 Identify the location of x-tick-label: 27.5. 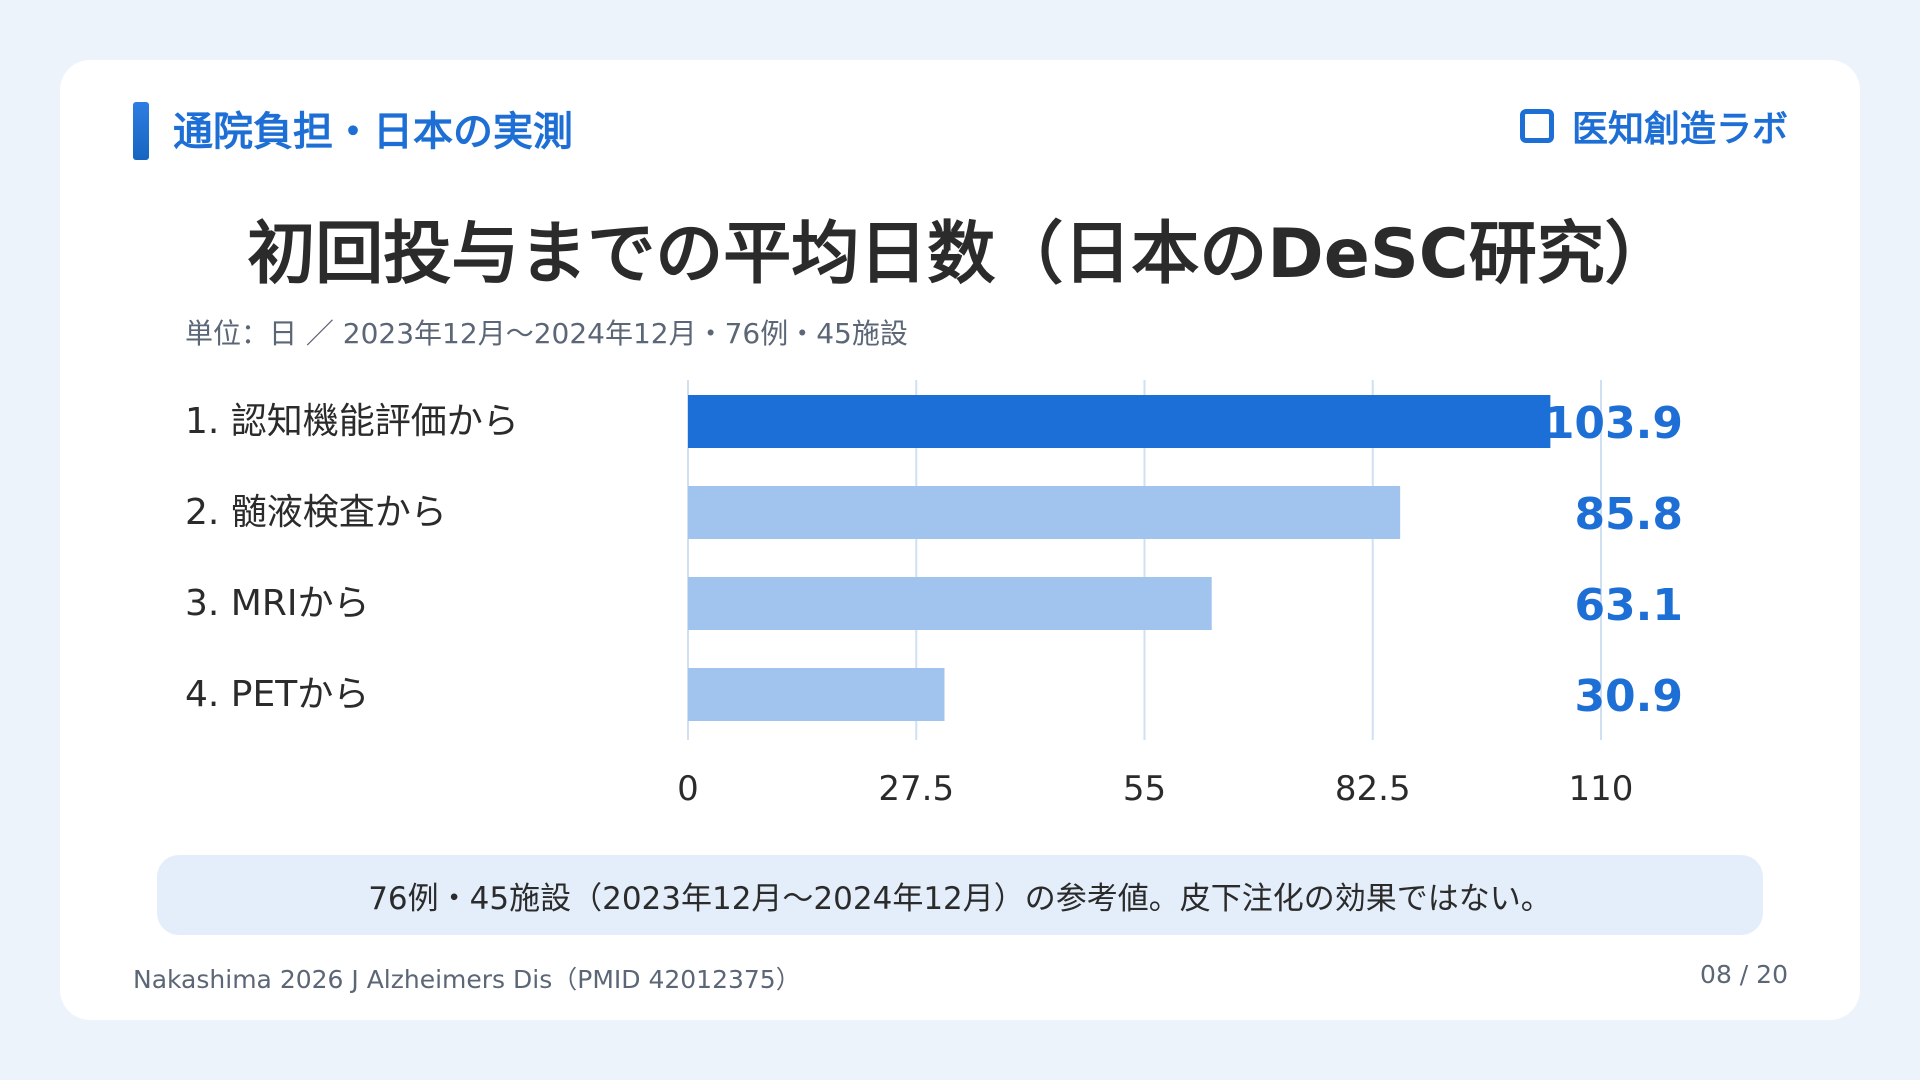
(916, 789).